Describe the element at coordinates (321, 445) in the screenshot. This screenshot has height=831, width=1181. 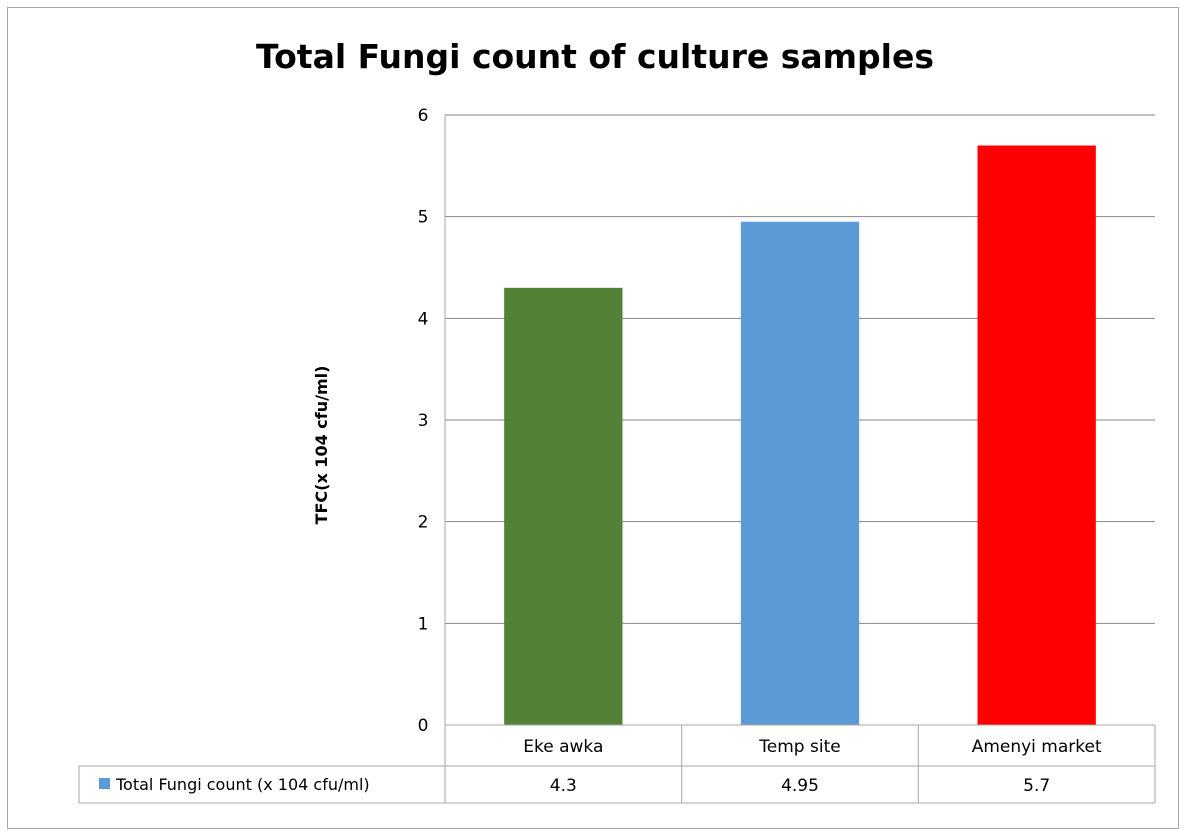
I see `y-axis-label: TFC(x 104 cfu/ml)` at that location.